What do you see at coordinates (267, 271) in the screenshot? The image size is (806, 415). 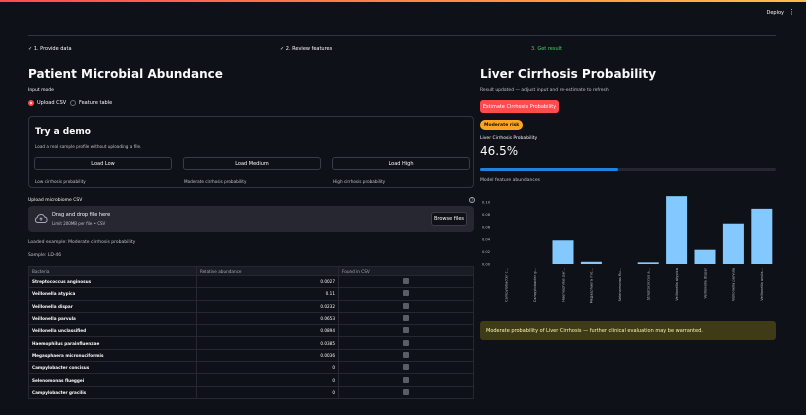 I see `col-header-abundance: Relative abundance` at bounding box center [267, 271].